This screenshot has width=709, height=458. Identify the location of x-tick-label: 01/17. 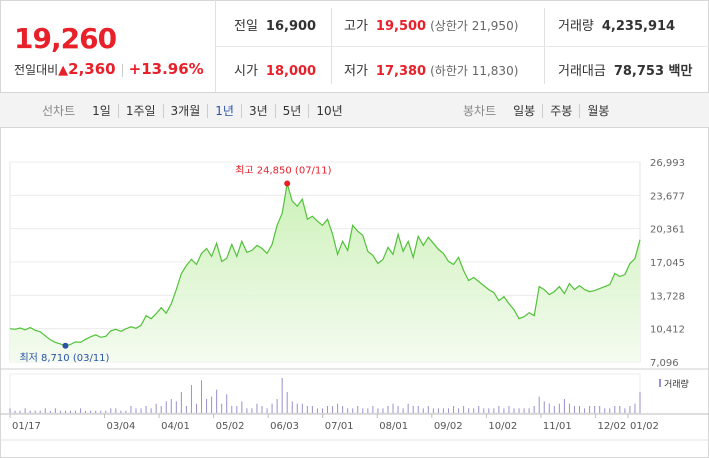
(26, 426).